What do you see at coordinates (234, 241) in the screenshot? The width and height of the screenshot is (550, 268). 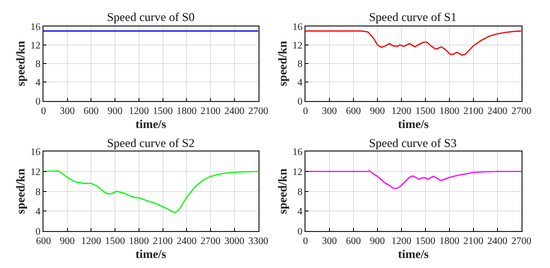 I see `x-tick-label: 3000` at bounding box center [234, 241].